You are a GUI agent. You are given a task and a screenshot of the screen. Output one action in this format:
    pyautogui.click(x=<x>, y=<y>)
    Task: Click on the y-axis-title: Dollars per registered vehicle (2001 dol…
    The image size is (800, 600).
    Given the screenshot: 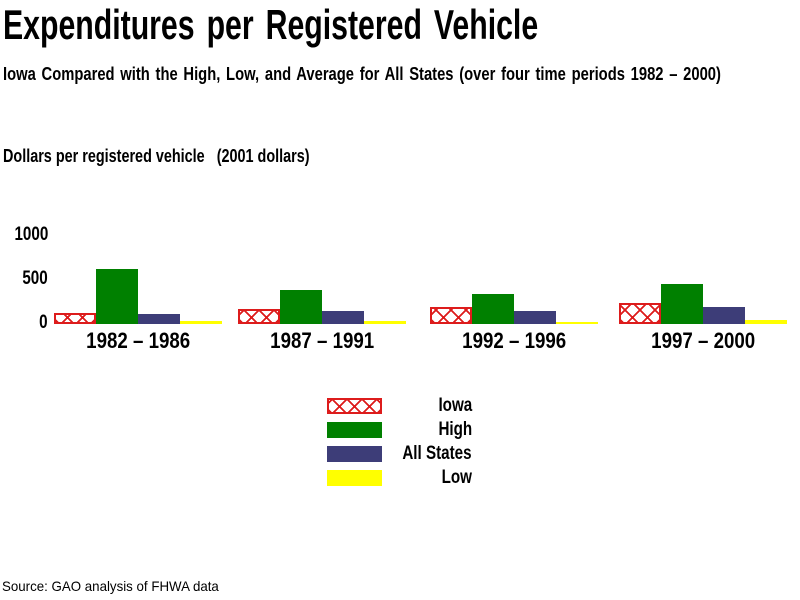 What is the action you would take?
    pyautogui.click(x=194, y=156)
    